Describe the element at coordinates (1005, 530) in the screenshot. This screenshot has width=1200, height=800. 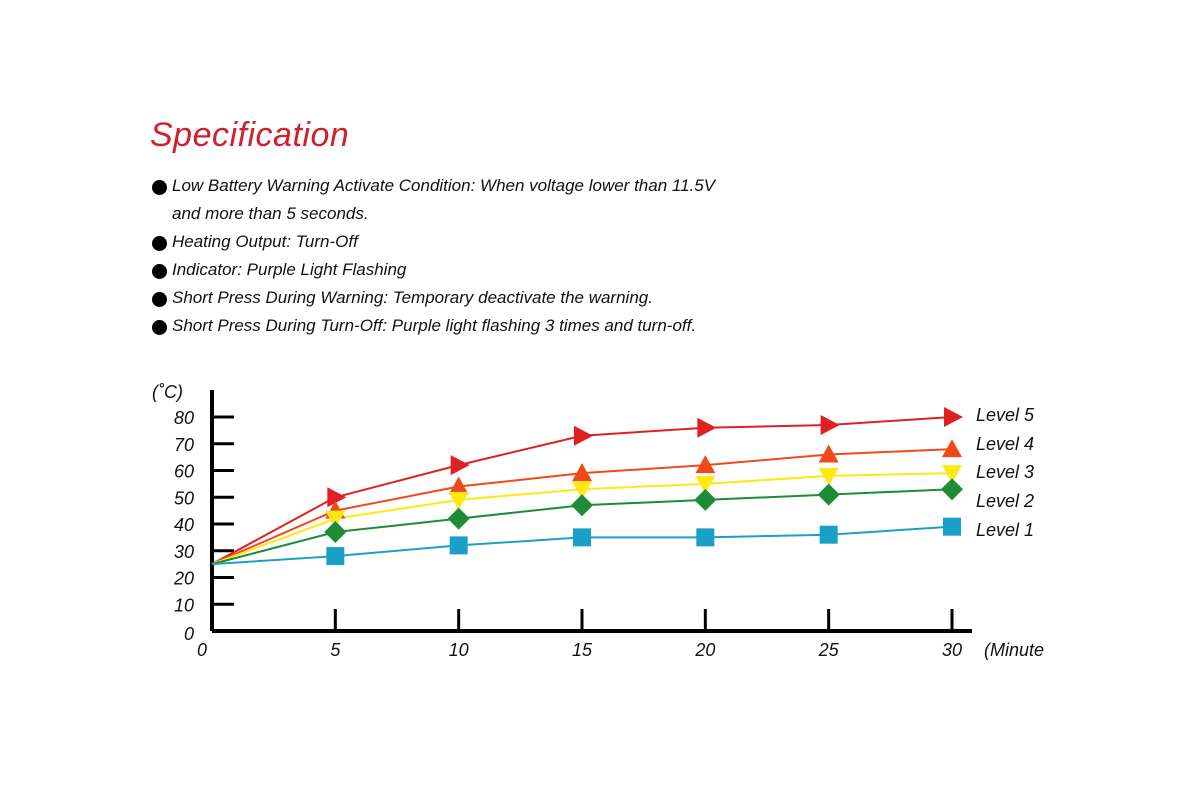
I see `legend-label: Level 1` at that location.